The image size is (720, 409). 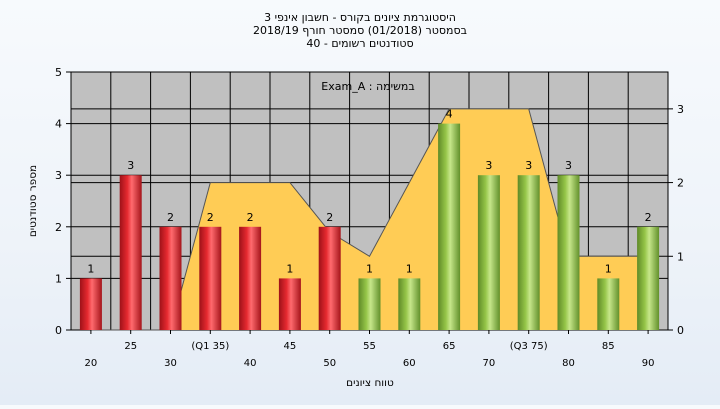 I want to click on title-line-2: בסמסטר (01/2018) סמסטר חורף 2018/19, so click(x=360, y=30).